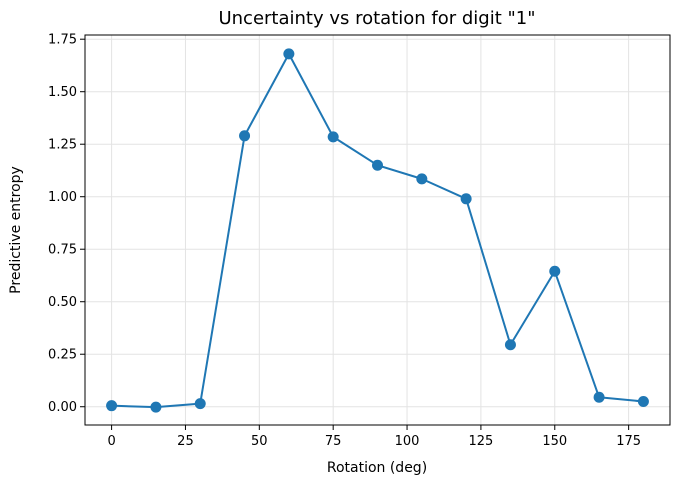 This screenshot has width=682, height=479. Describe the element at coordinates (377, 468) in the screenshot. I see `x-axis-label: Rotation (deg)` at that location.